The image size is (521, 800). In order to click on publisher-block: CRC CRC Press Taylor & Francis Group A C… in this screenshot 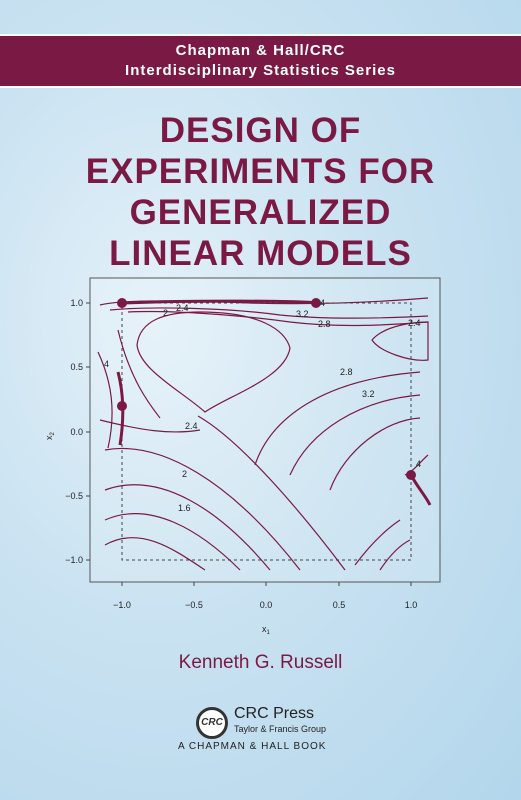, I will do `click(277, 732)`.